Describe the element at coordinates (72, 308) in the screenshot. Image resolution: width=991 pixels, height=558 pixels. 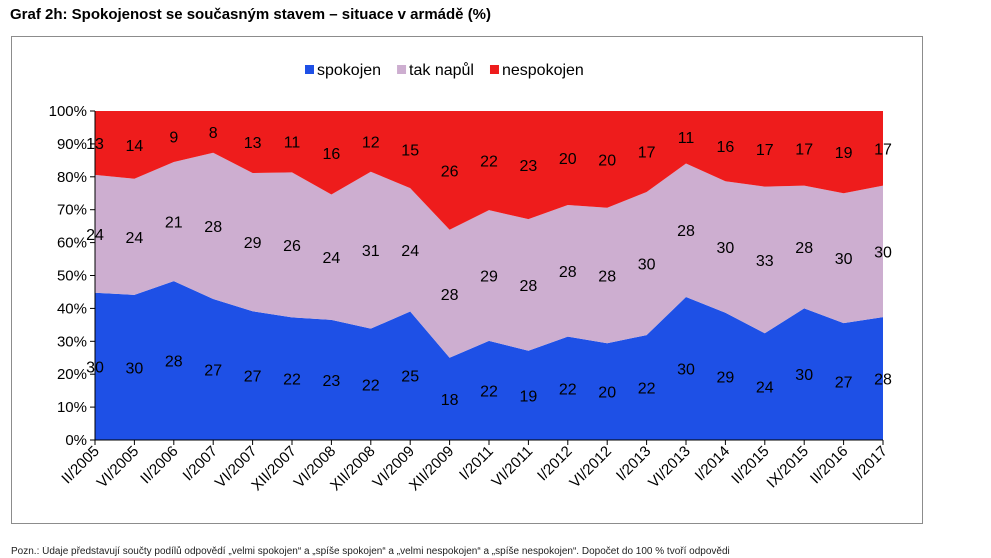
I see `y-tick-label: 40%` at that location.